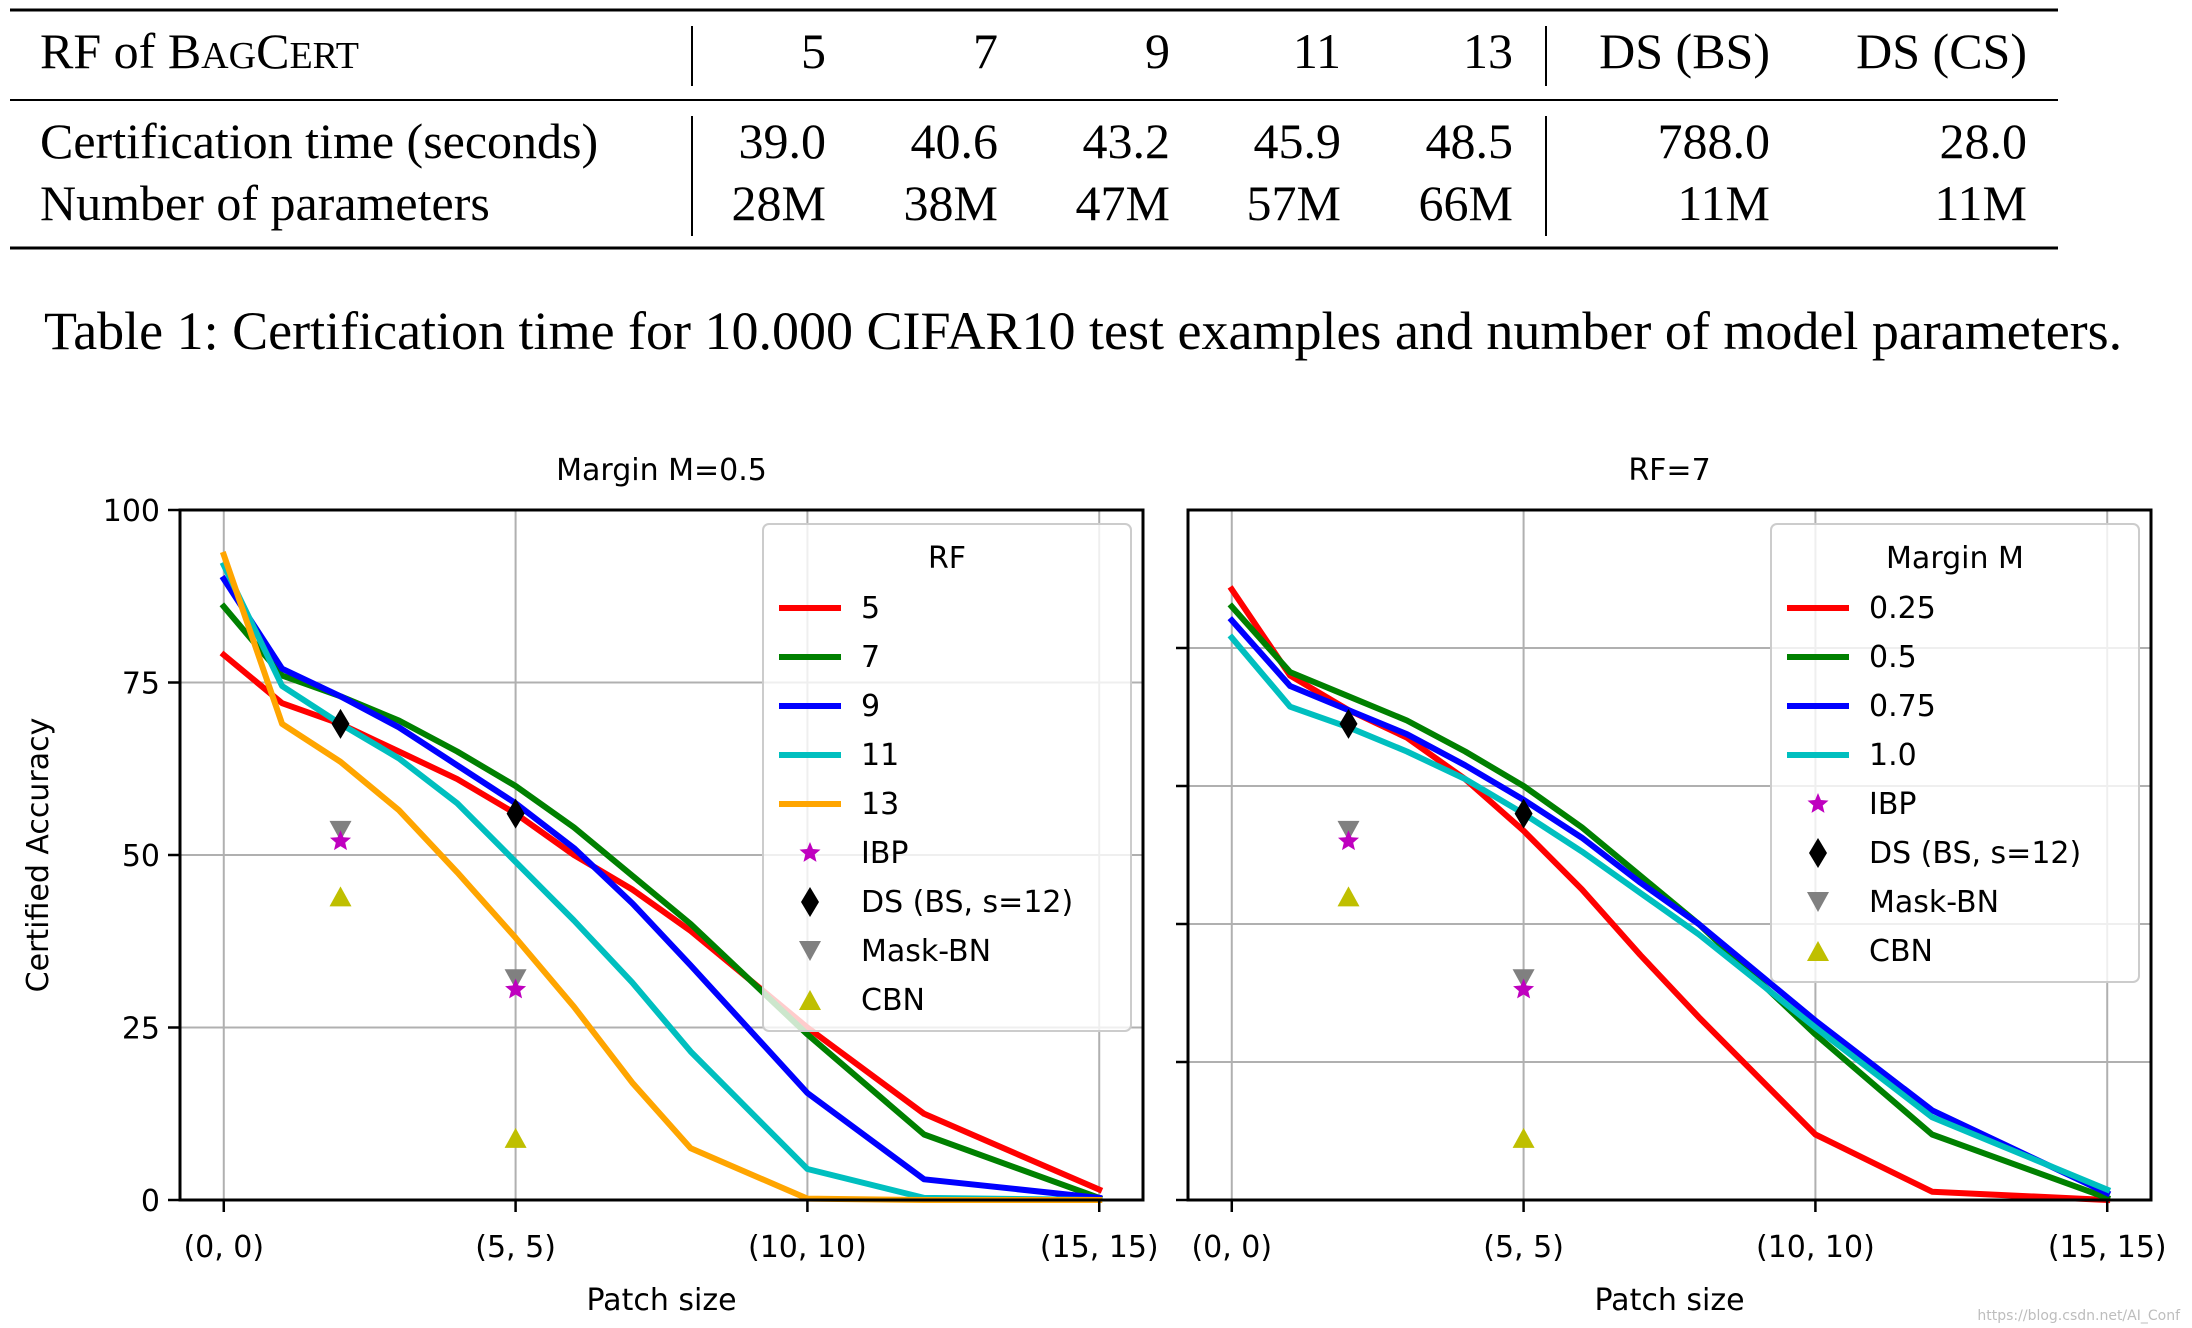 The width and height of the screenshot is (2192, 1328). I want to click on table-cell: 40.6, so click(955, 141).